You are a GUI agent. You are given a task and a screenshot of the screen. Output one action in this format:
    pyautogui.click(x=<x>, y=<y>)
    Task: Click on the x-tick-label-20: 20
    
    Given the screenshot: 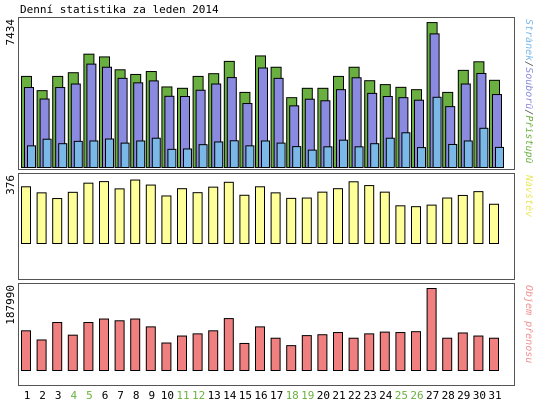 What is the action you would take?
    pyautogui.click(x=323, y=395)
    